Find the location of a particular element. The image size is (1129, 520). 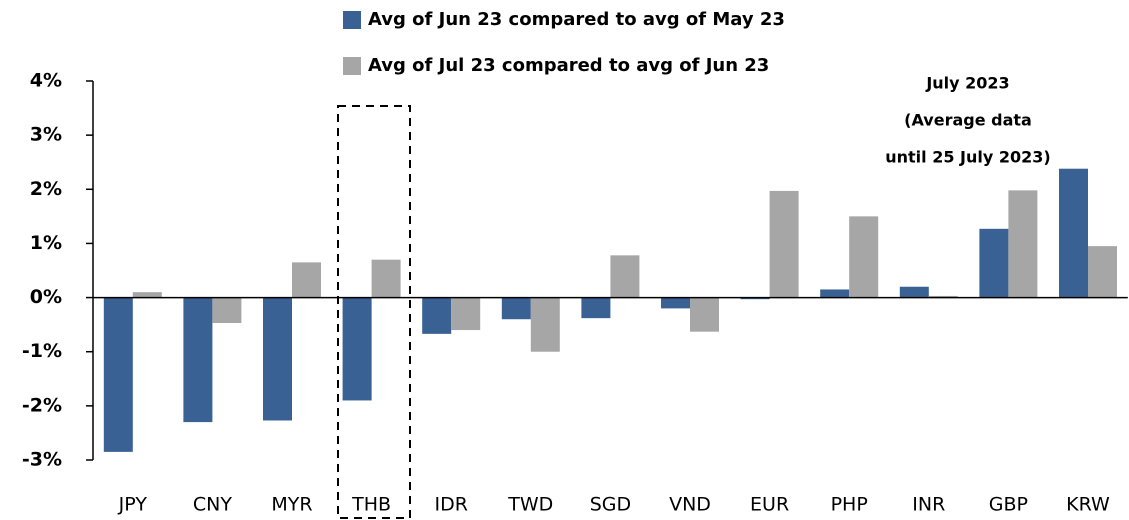

x-tick-label: IDR is located at coordinates (450, 505).